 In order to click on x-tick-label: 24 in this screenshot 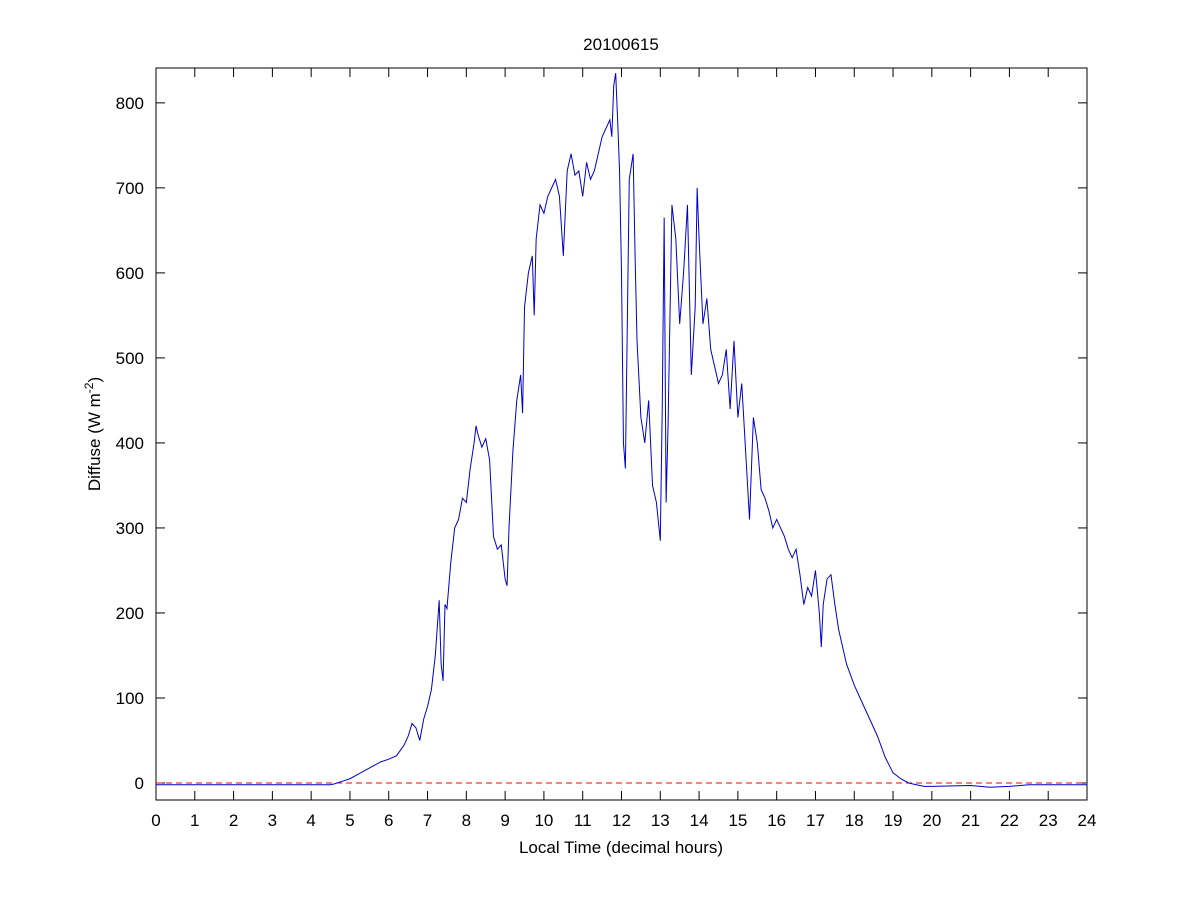, I will do `click(1087, 820)`.